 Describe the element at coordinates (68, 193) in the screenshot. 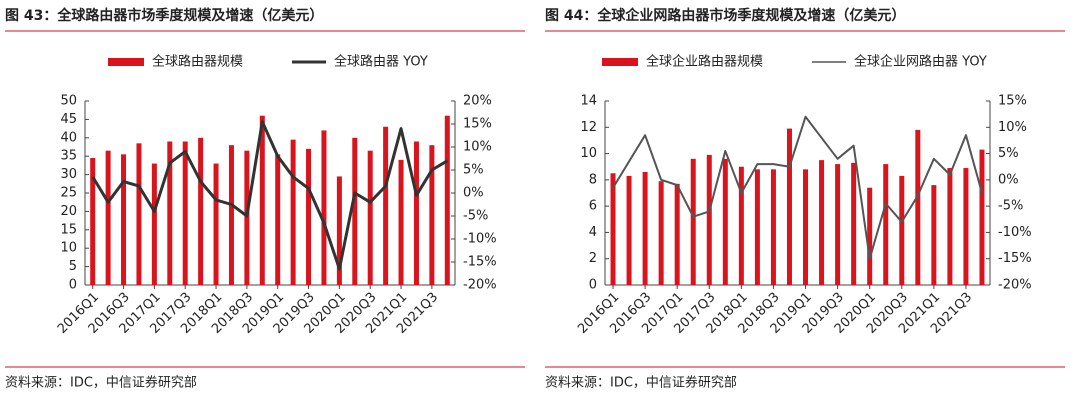

I see `y-tick-label: 25` at that location.